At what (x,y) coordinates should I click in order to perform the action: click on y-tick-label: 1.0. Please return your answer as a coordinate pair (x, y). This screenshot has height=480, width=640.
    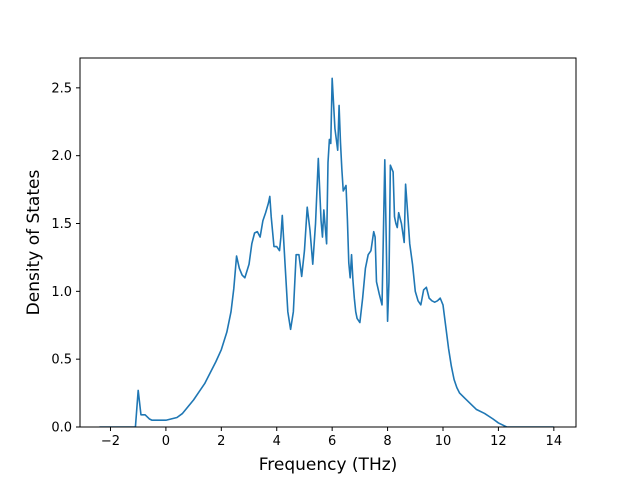
    Looking at the image, I should click on (61, 292).